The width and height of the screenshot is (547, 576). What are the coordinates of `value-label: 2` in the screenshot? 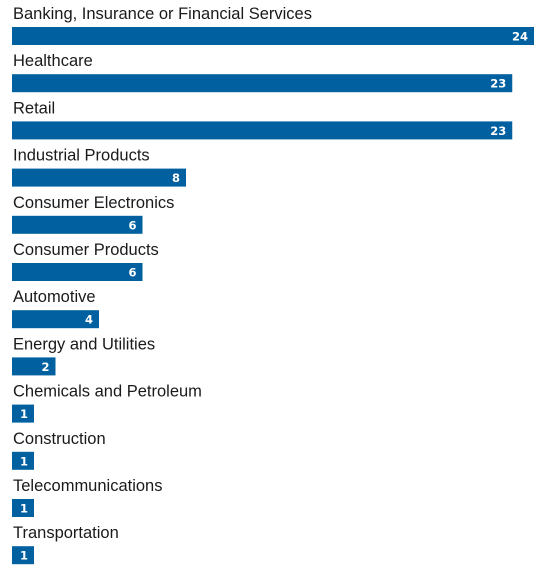 It's located at (45, 367).